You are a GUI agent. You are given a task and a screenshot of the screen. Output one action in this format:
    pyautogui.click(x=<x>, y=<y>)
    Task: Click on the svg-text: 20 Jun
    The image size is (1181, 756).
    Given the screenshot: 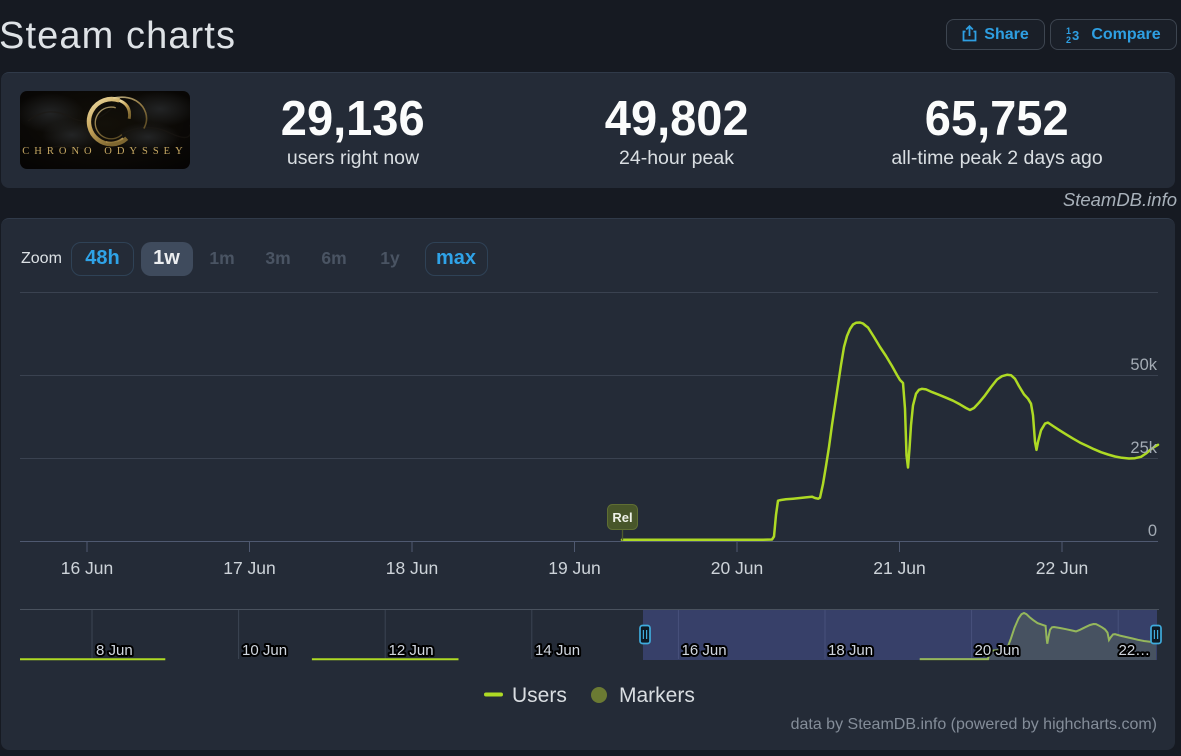 What is the action you would take?
    pyautogui.click(x=997, y=650)
    